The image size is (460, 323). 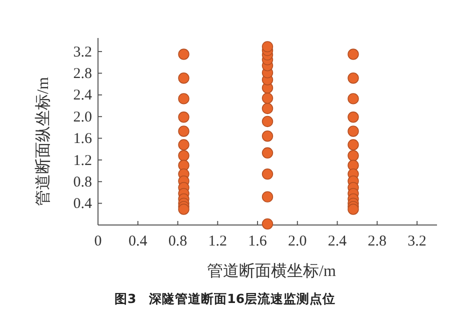 I want to click on y-tick-label: 2.4, so click(x=82, y=96).